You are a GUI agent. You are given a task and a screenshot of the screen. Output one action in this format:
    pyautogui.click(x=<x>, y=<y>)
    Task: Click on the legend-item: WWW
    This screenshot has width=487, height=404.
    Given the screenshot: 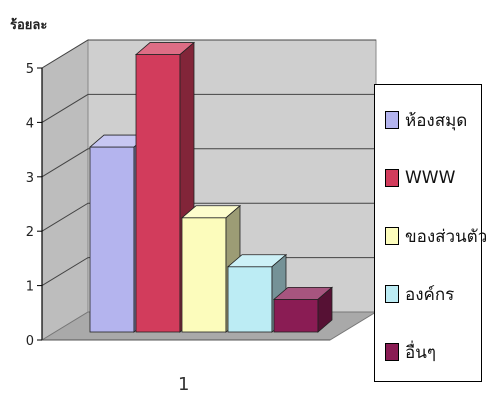 What is the action you would take?
    pyautogui.click(x=420, y=178)
    